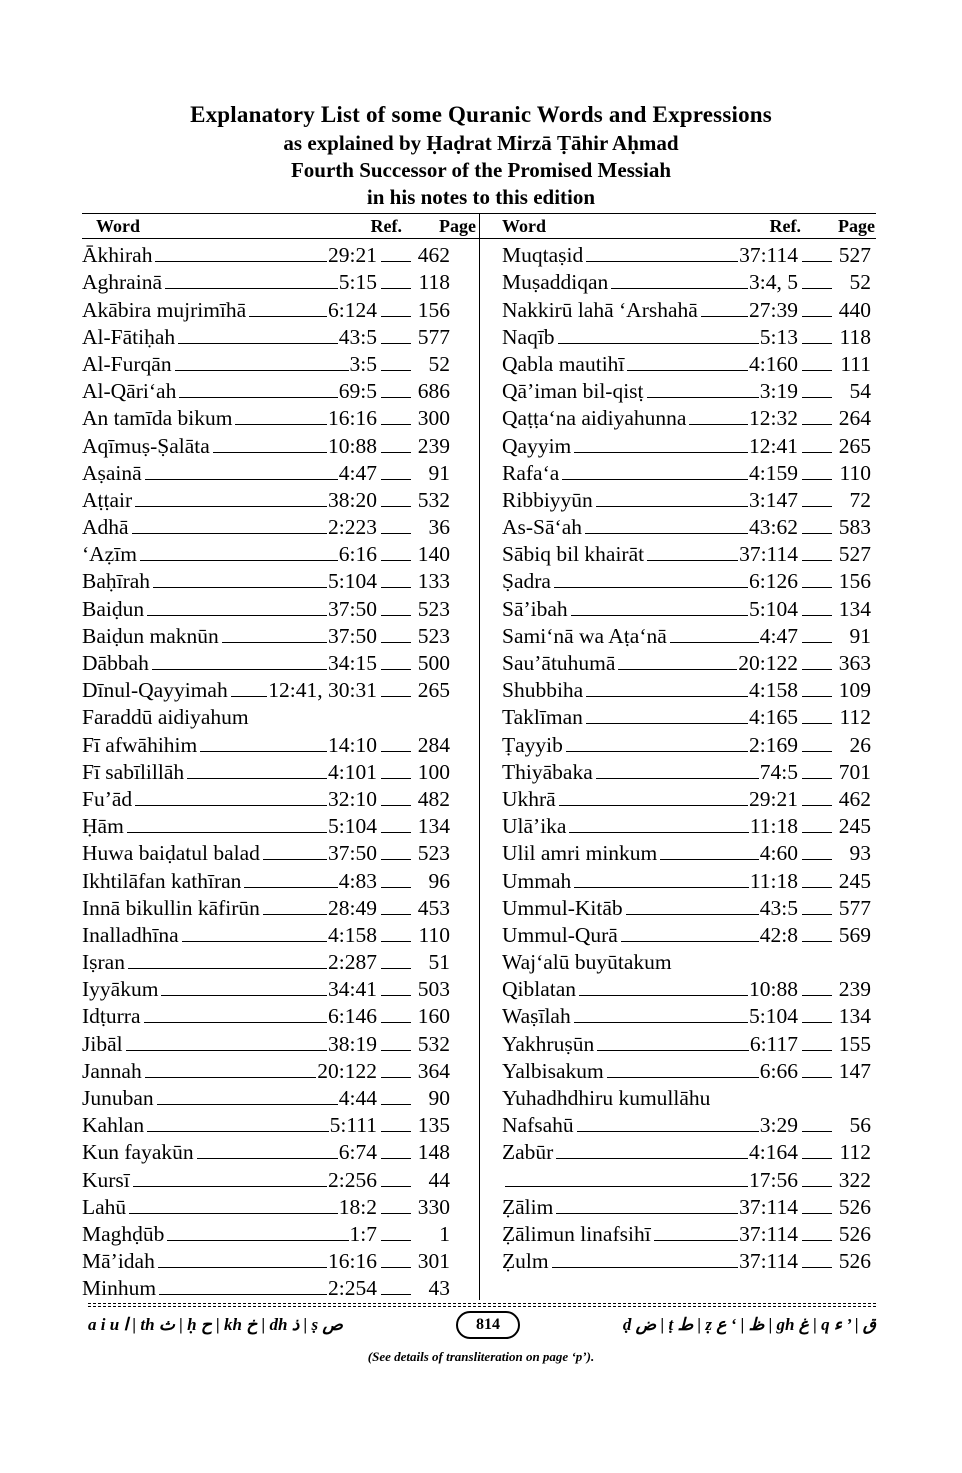 Image resolution: width=962 pixels, height=1473 pixels. What do you see at coordinates (353, 1125) in the screenshot?
I see `entry-ref: 5:111` at bounding box center [353, 1125].